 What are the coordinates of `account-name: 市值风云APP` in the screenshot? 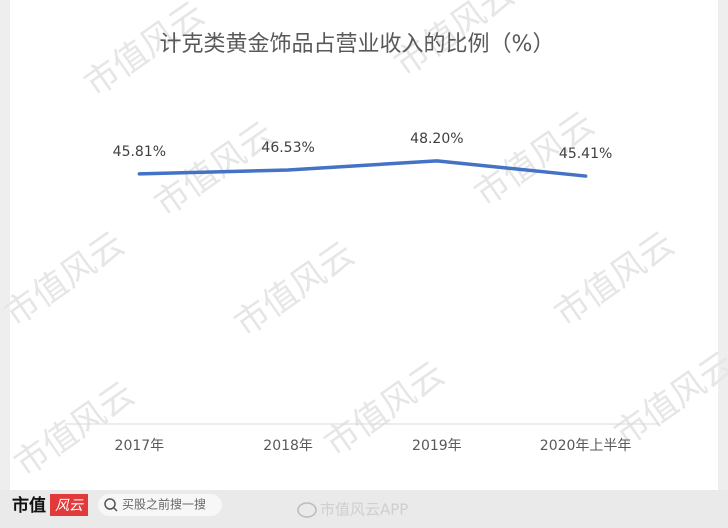 It's located at (364, 510).